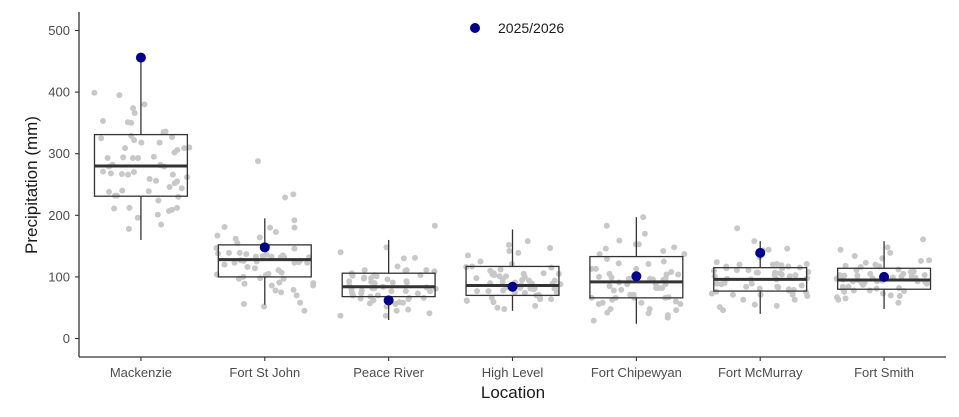 This screenshot has height=417, width=959. Describe the element at coordinates (531, 28) in the screenshot. I see `legend-label: 2025/2026` at that location.